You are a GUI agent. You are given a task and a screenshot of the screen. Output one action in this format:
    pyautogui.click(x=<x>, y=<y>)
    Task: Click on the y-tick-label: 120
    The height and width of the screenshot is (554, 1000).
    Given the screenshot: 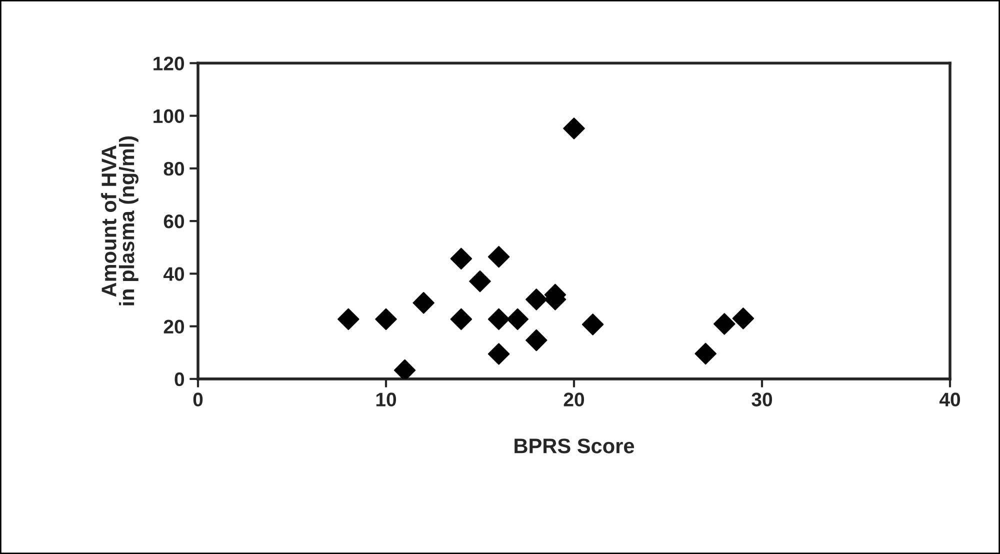 What is the action you would take?
    pyautogui.click(x=169, y=63)
    